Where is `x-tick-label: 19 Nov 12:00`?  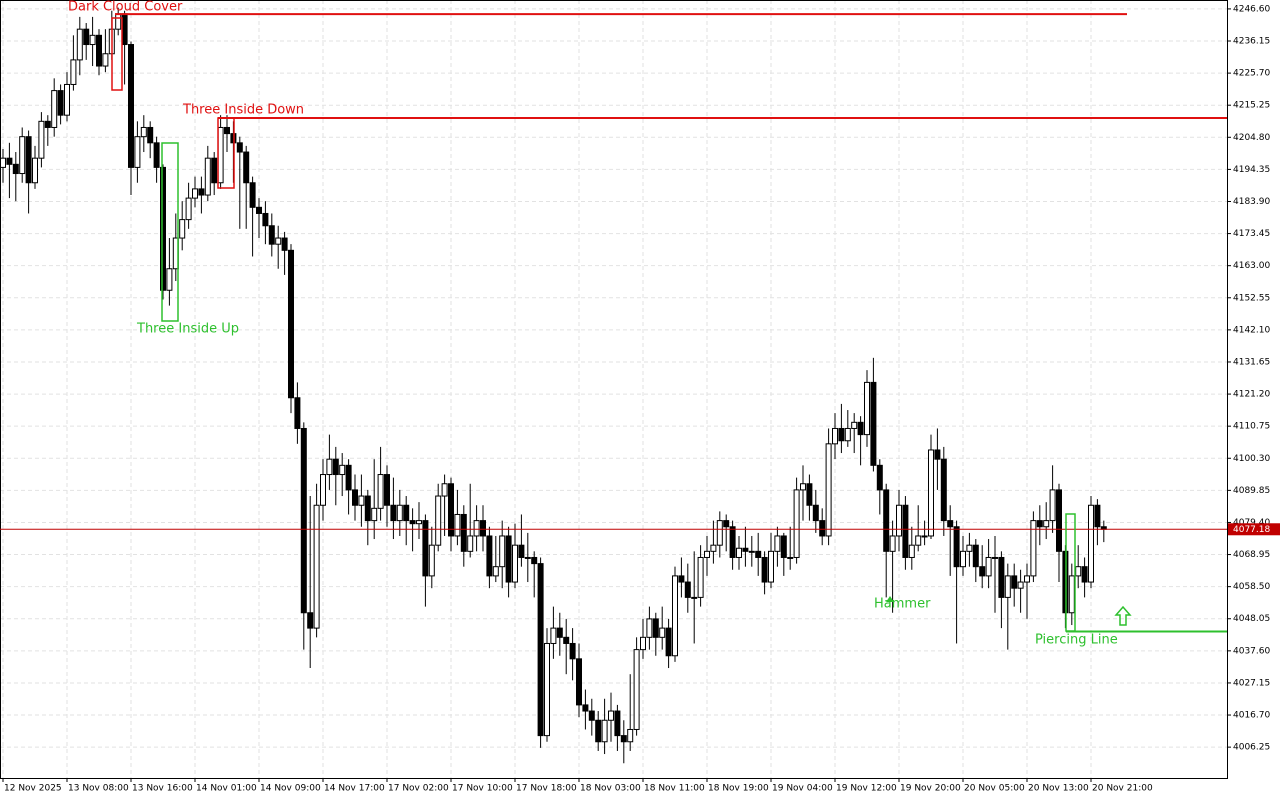
x-tick-label: 19 Nov 12:00 is located at coordinates (866, 789).